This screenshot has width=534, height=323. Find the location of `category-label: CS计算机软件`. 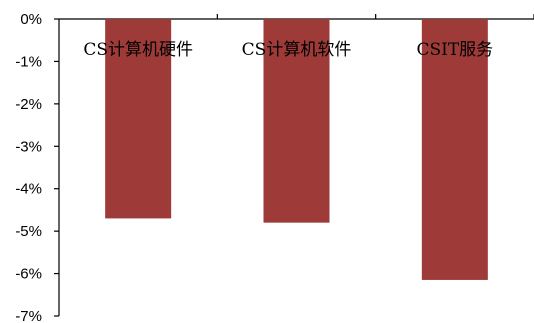

category-label: CS计算机软件 is located at coordinates (297, 50).